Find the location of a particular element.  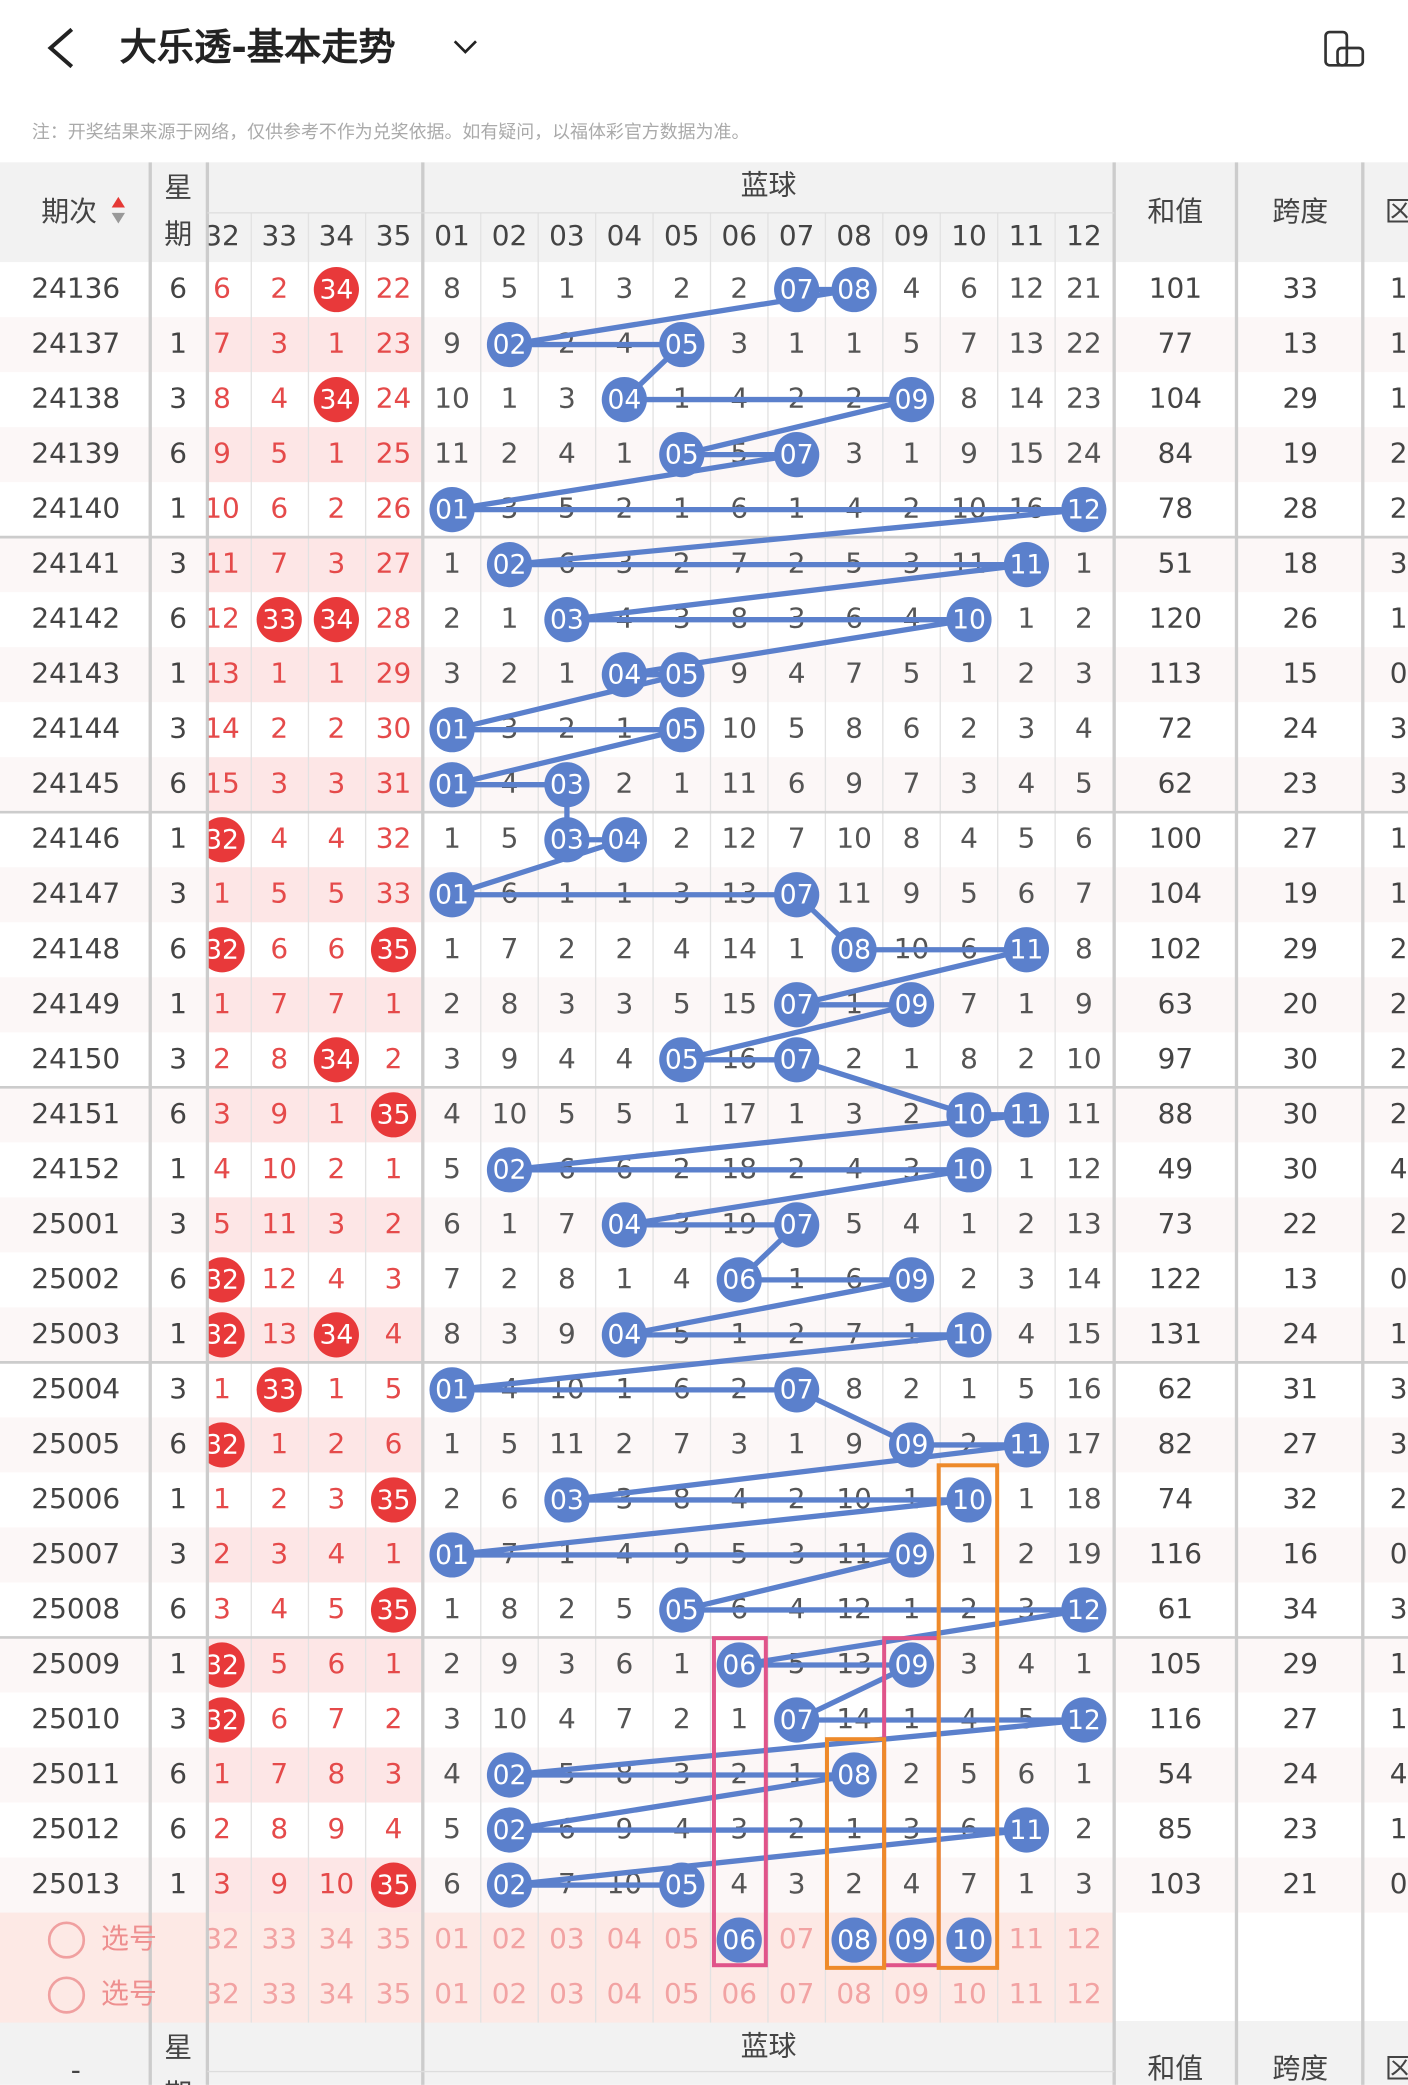

issue: 24152 is located at coordinates (75, 1168).